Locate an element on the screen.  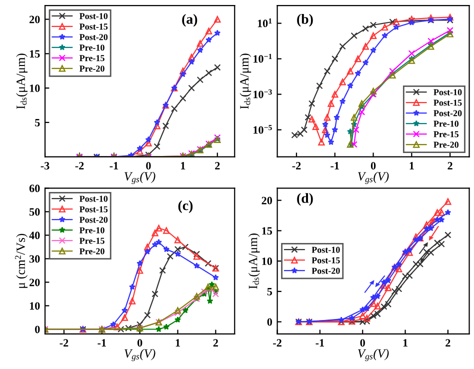
y-tick-label: 10$^{1}$ is located at coordinates (265, 23).